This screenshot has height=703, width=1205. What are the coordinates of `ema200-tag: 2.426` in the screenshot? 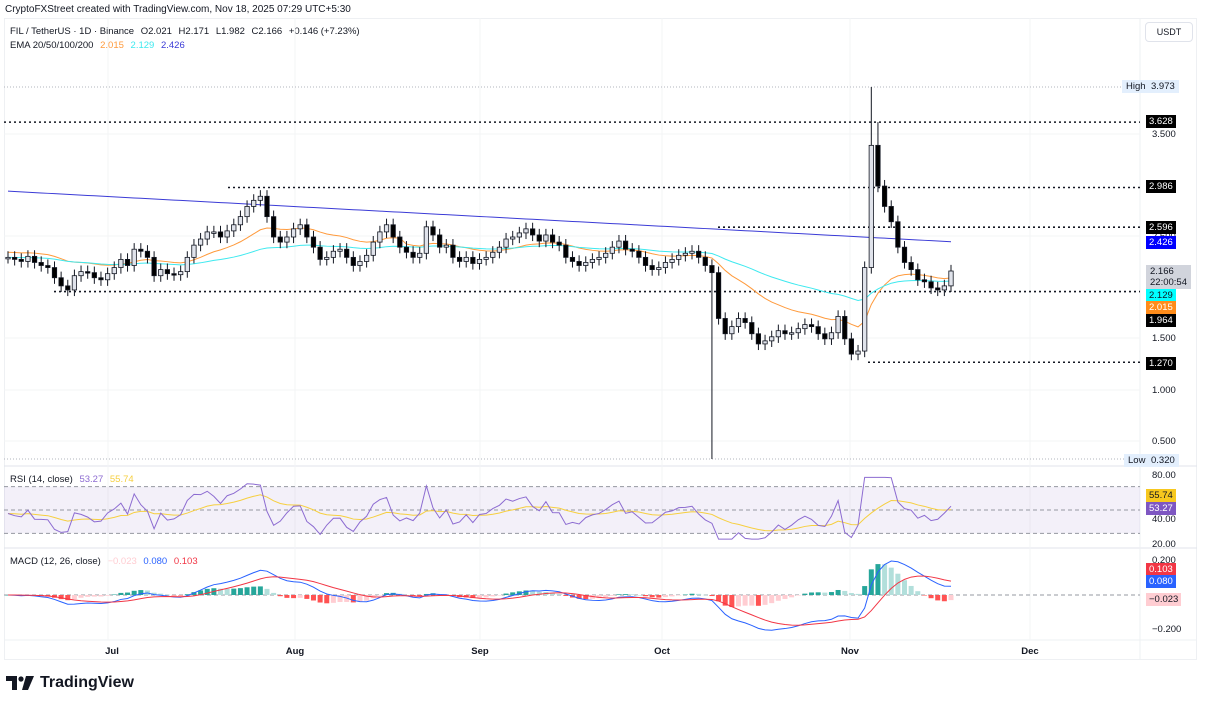 It's located at (1161, 242).